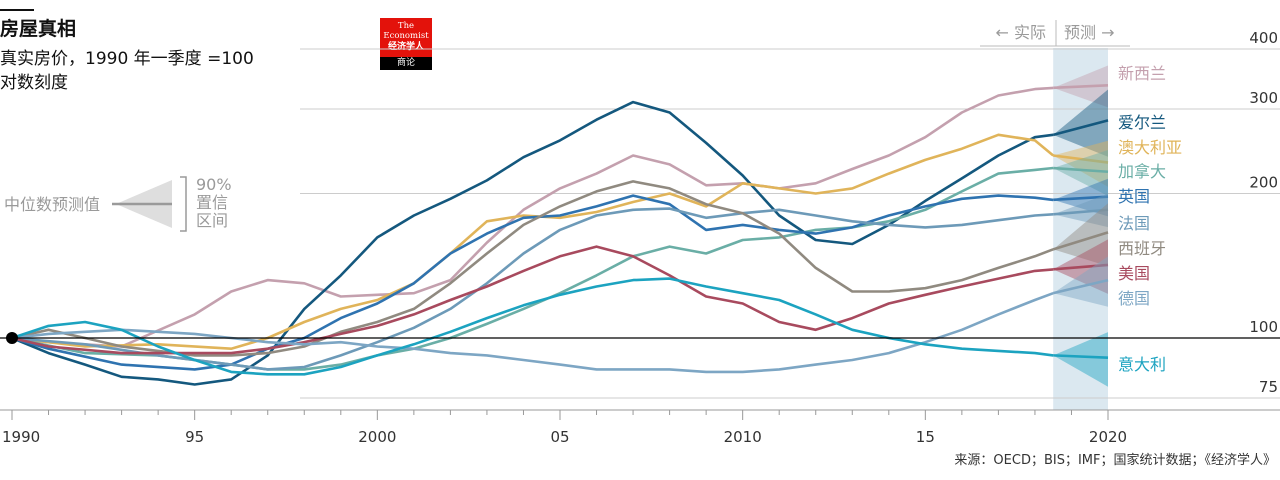  I want to click on series-label-8: 德国, so click(1134, 298).